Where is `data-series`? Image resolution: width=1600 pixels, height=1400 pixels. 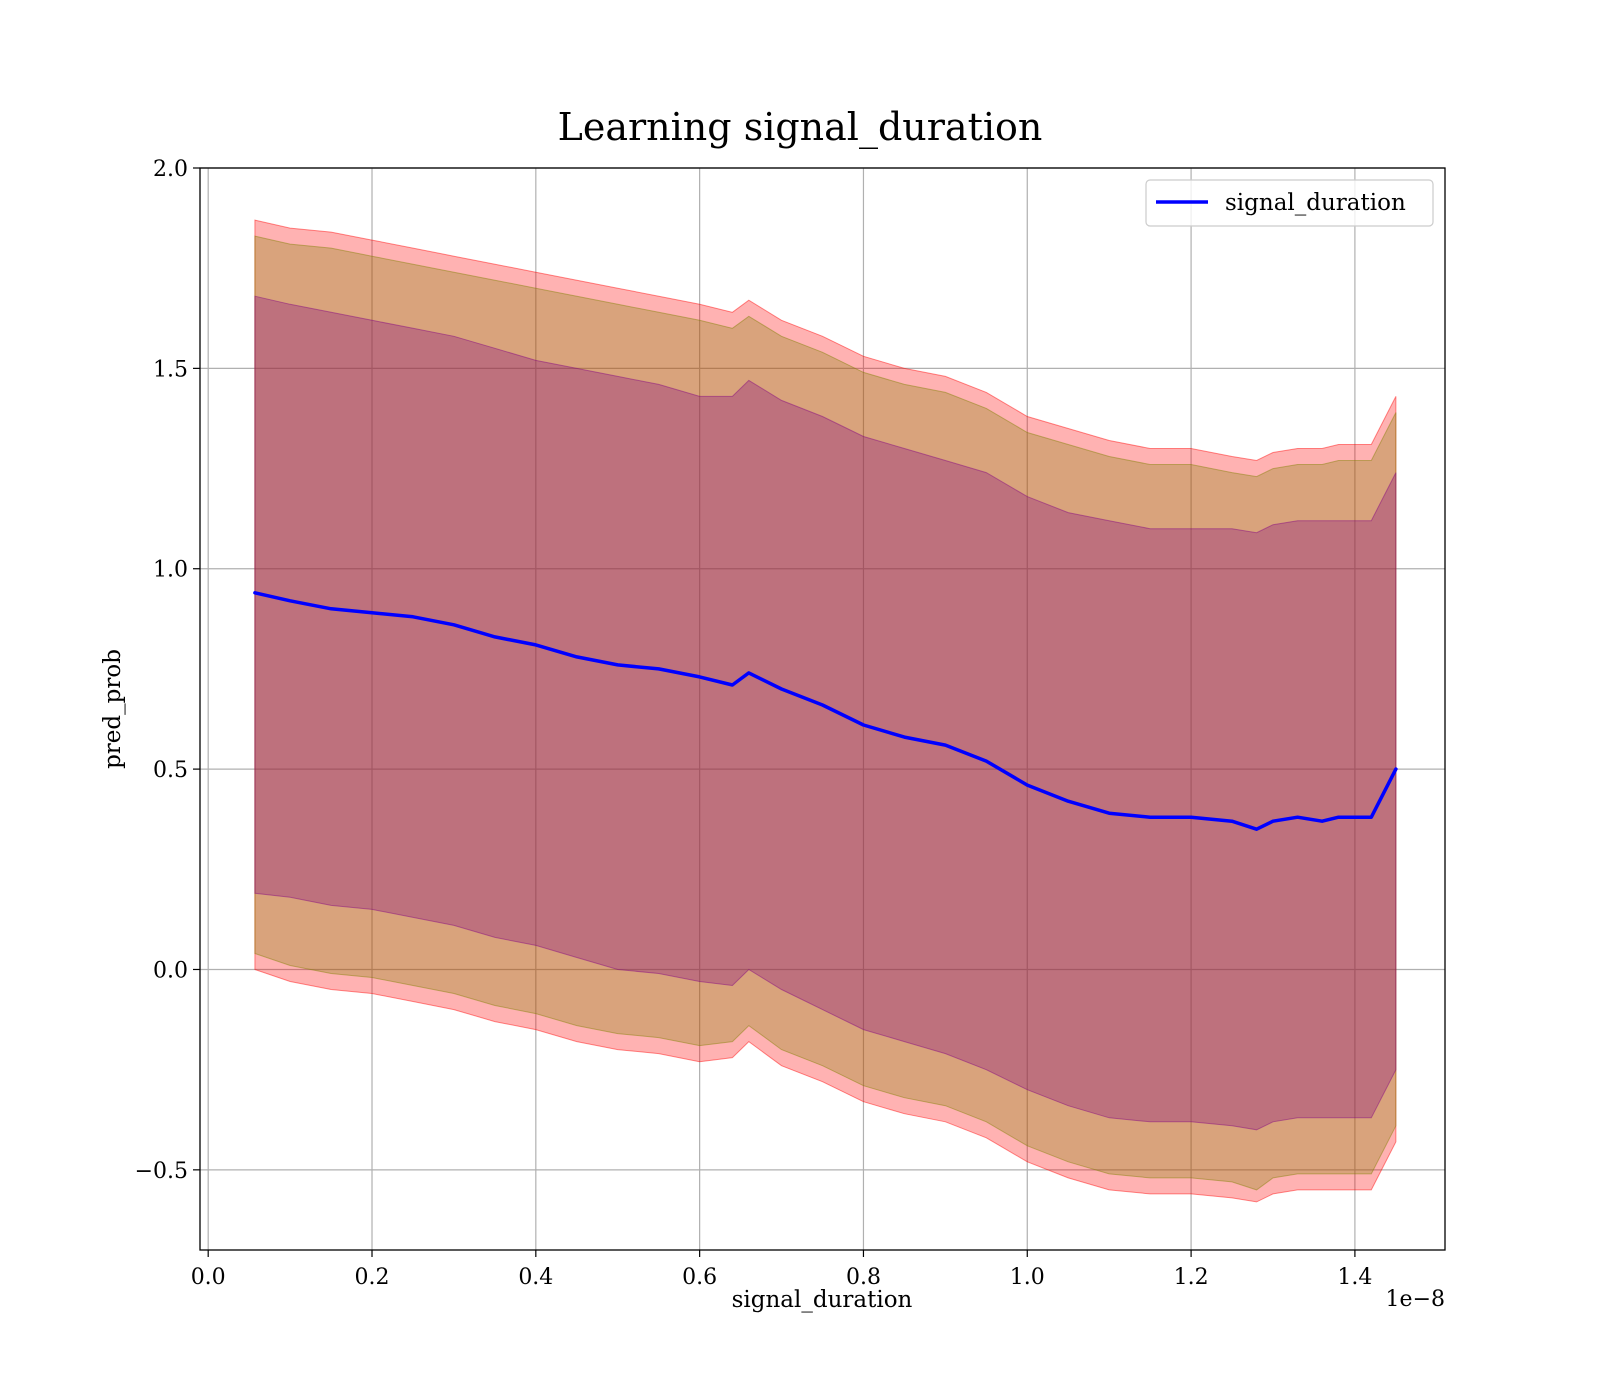 data-series is located at coordinates (825, 711).